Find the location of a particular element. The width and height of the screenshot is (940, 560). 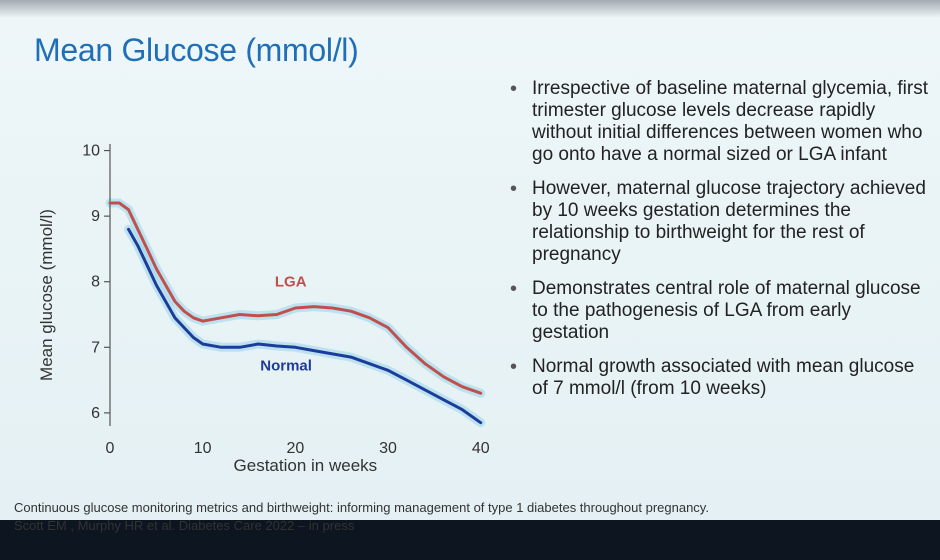

x-axis-title: Gestation in weeks is located at coordinates (306, 465).